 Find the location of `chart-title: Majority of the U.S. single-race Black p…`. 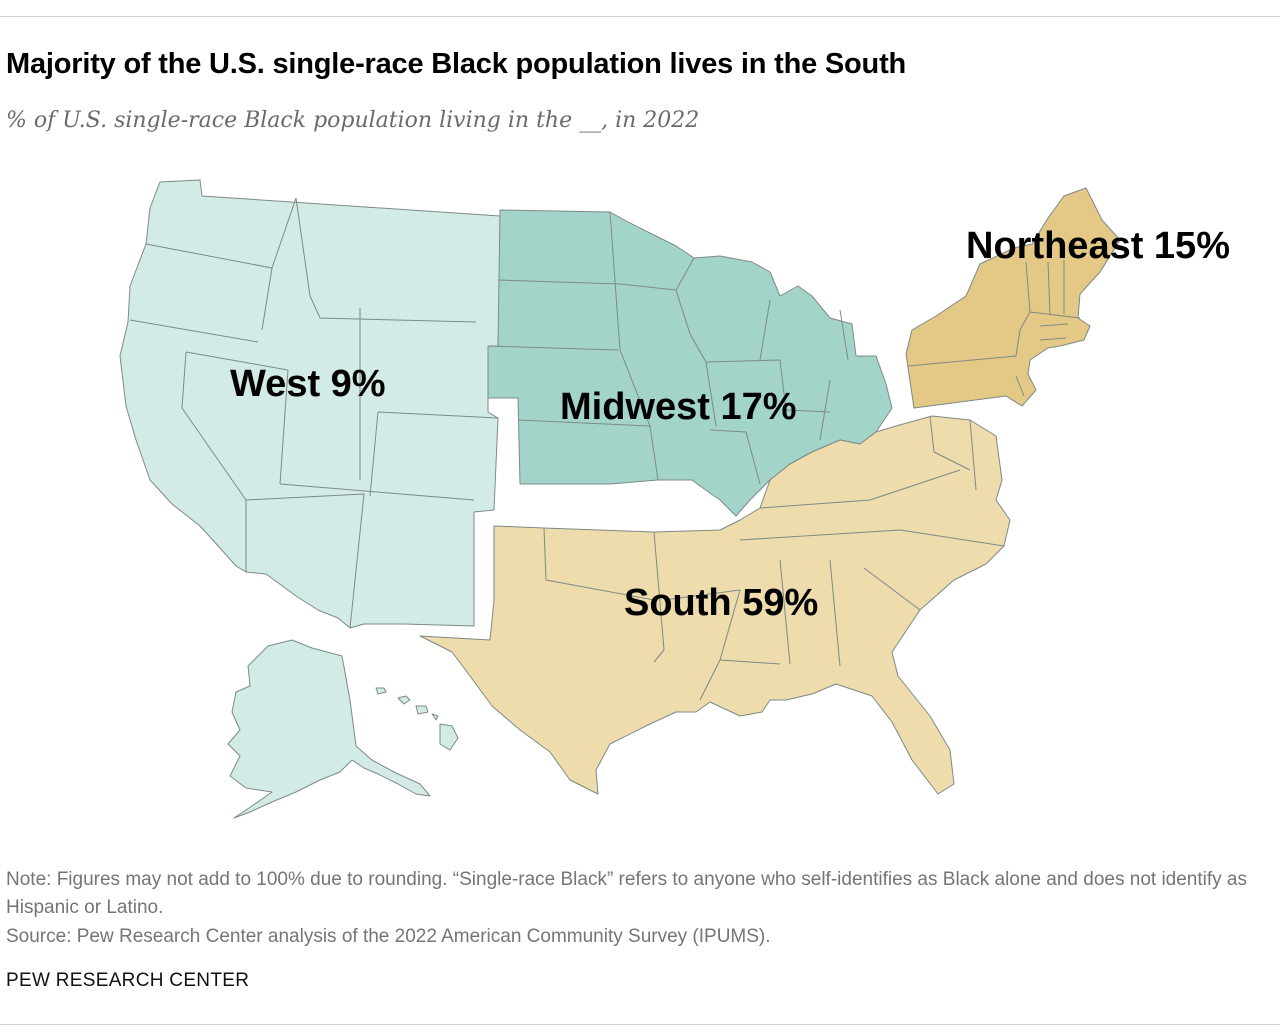

chart-title: Majority of the U.S. single-race Black p… is located at coordinates (456, 64).